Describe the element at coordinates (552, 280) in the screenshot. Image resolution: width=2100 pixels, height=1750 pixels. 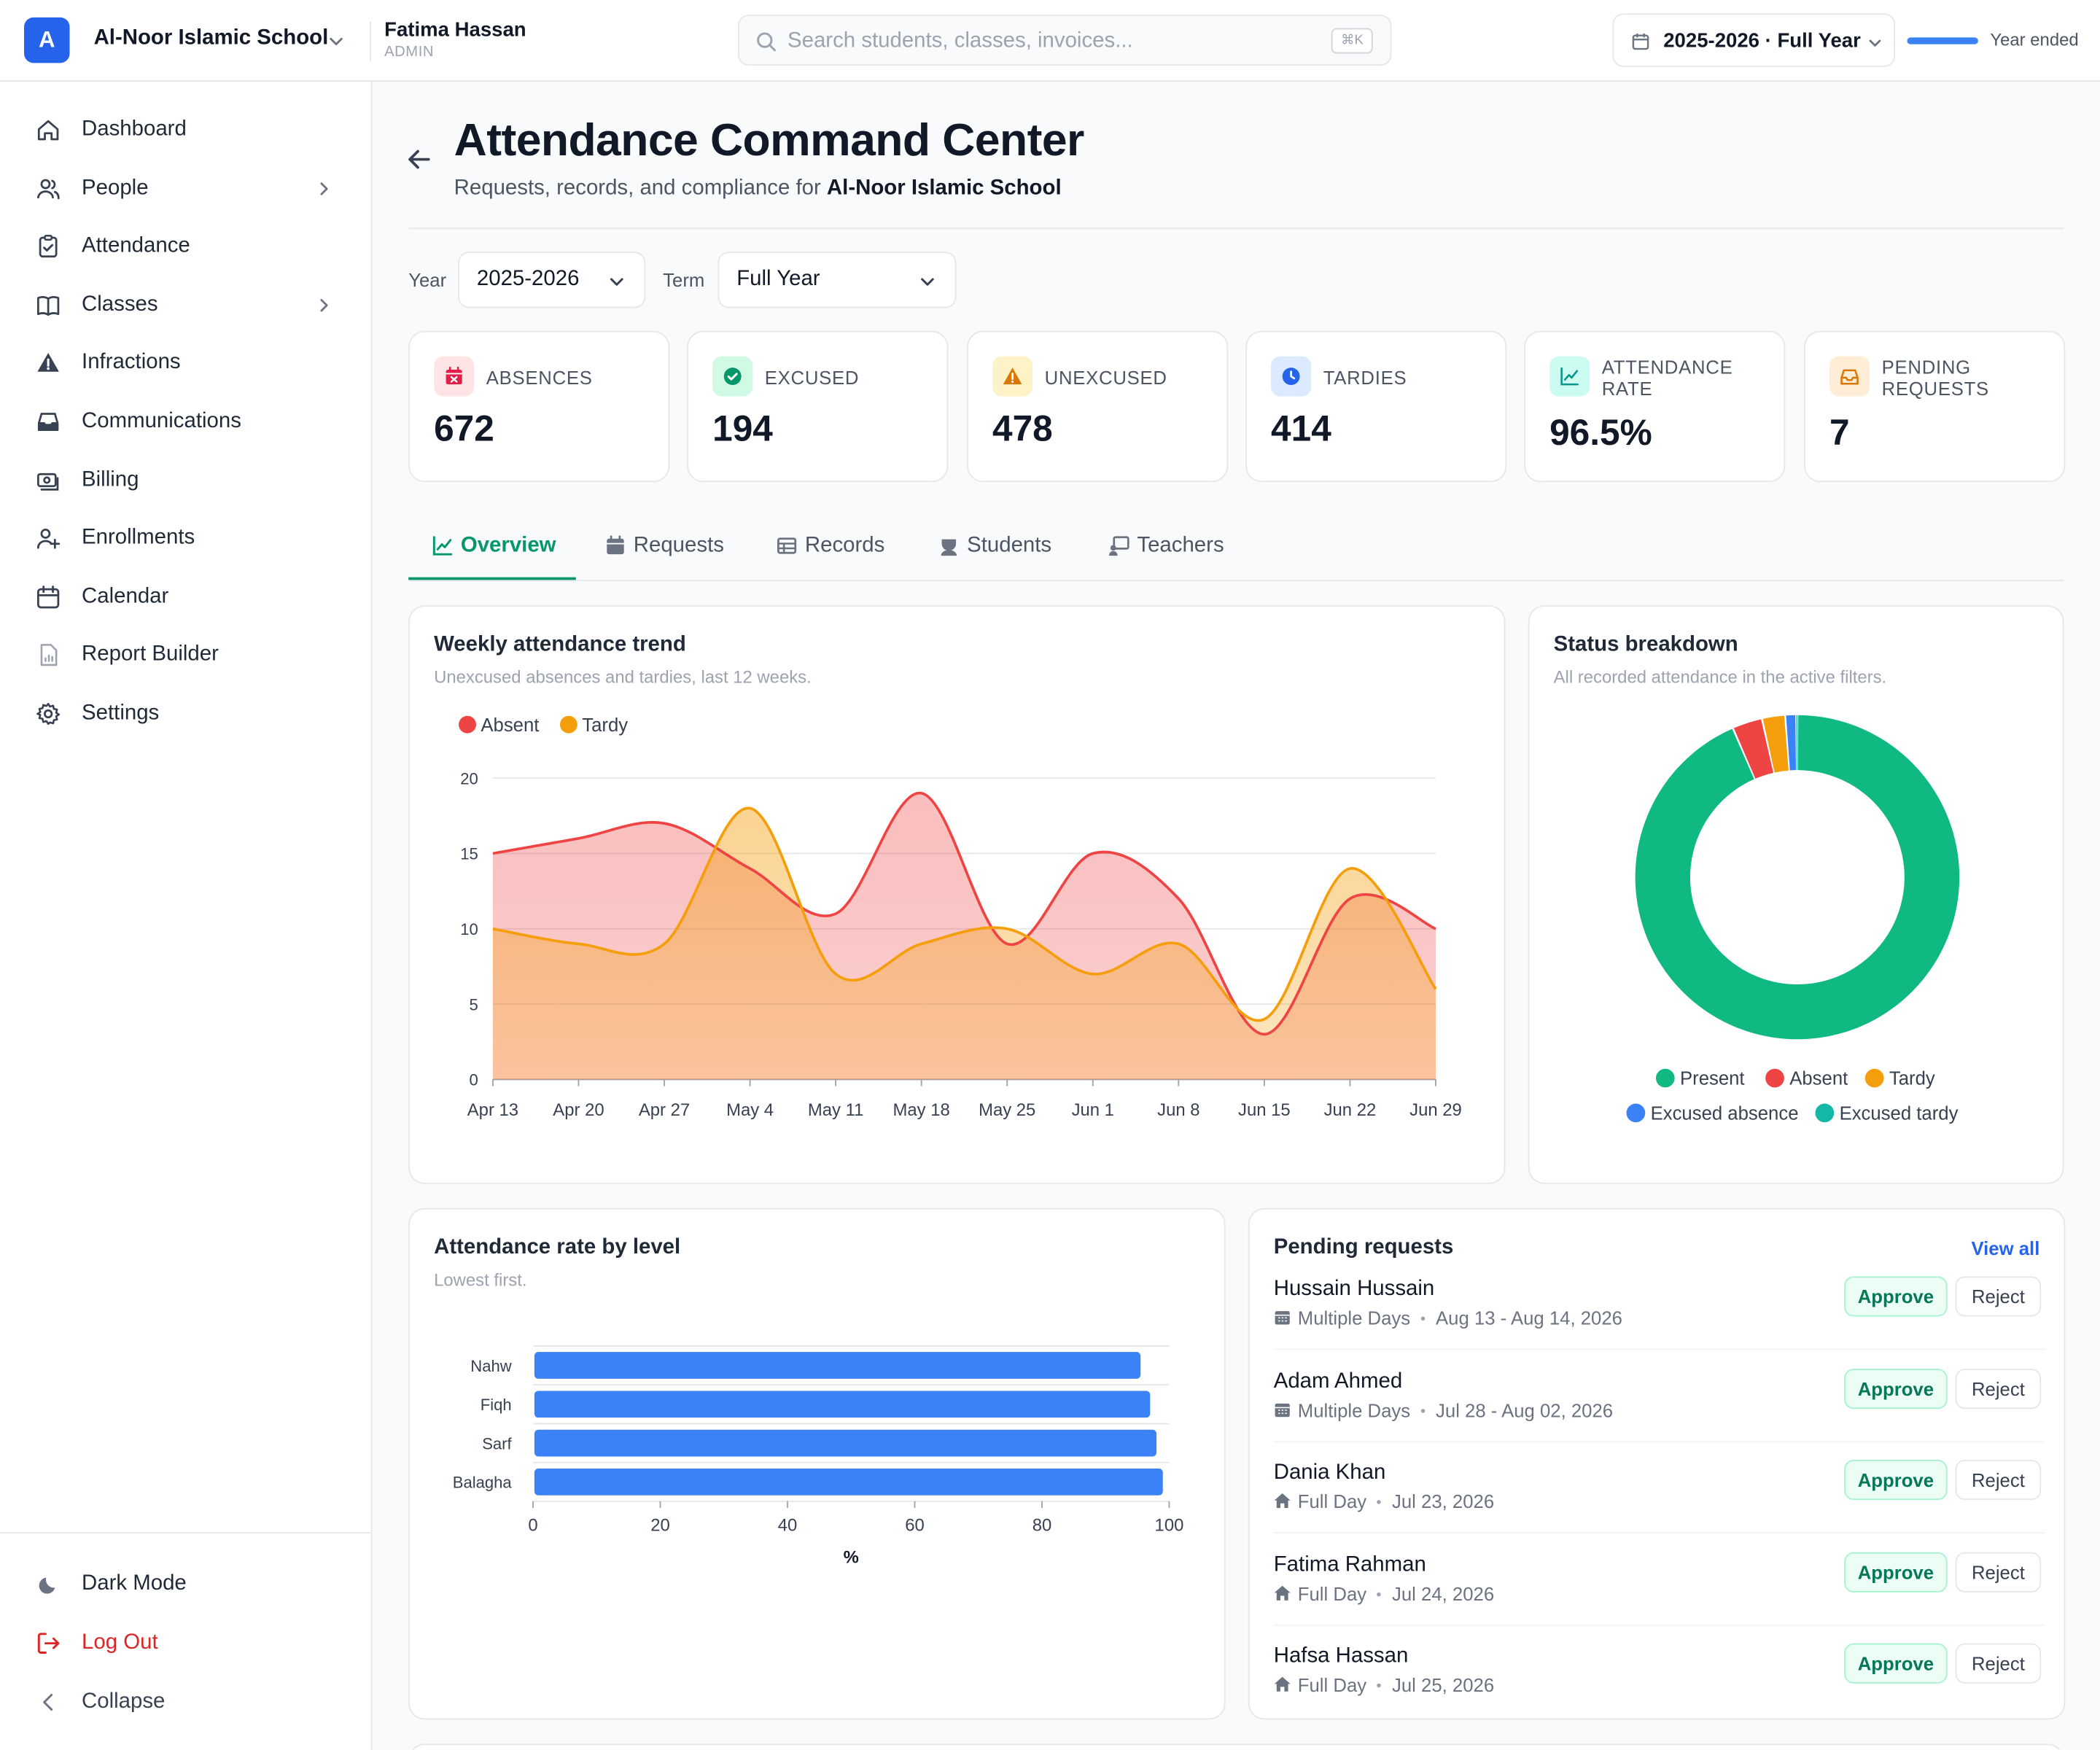
I see `year-filter-select: 2025-2026` at that location.